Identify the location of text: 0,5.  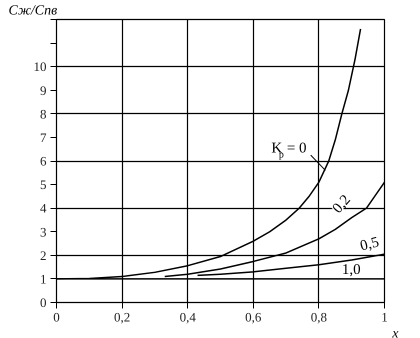
(369, 244).